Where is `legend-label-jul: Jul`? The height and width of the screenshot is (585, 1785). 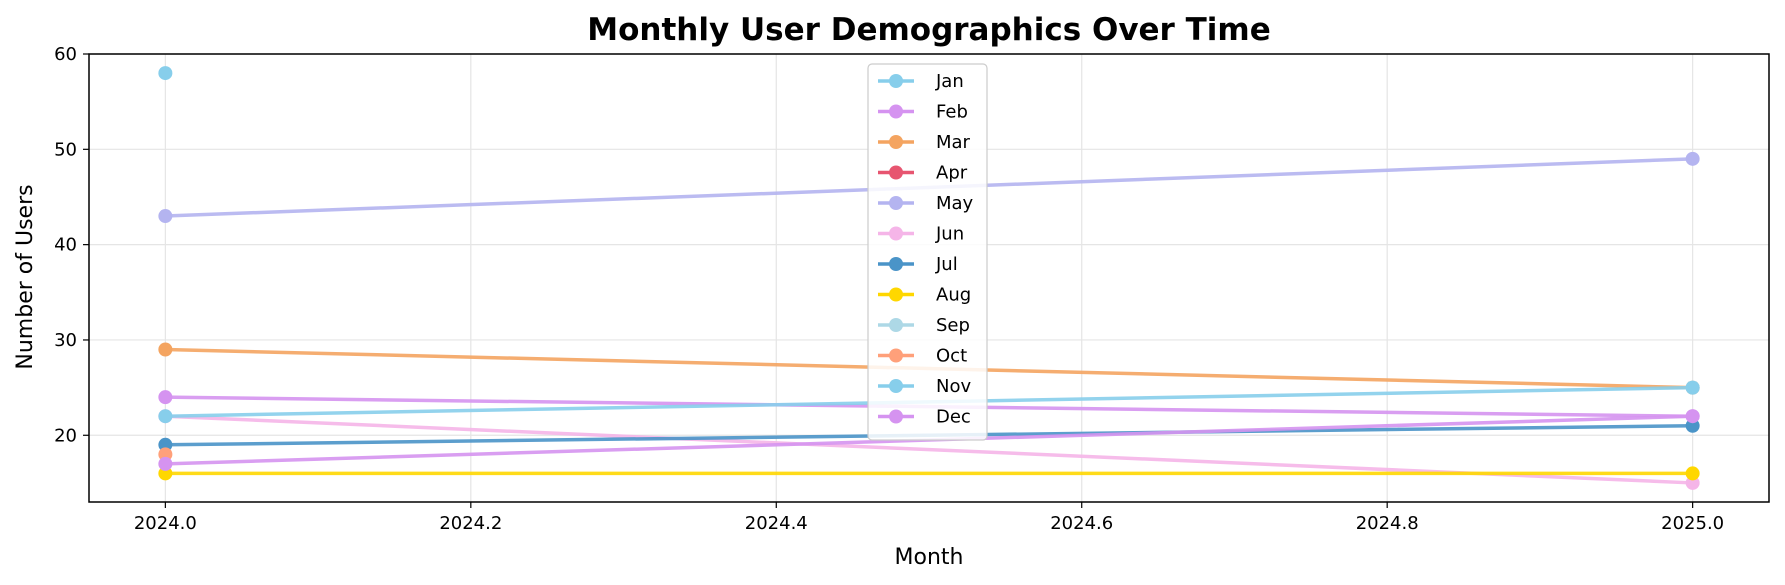
legend-label-jul: Jul is located at coordinates (946, 264).